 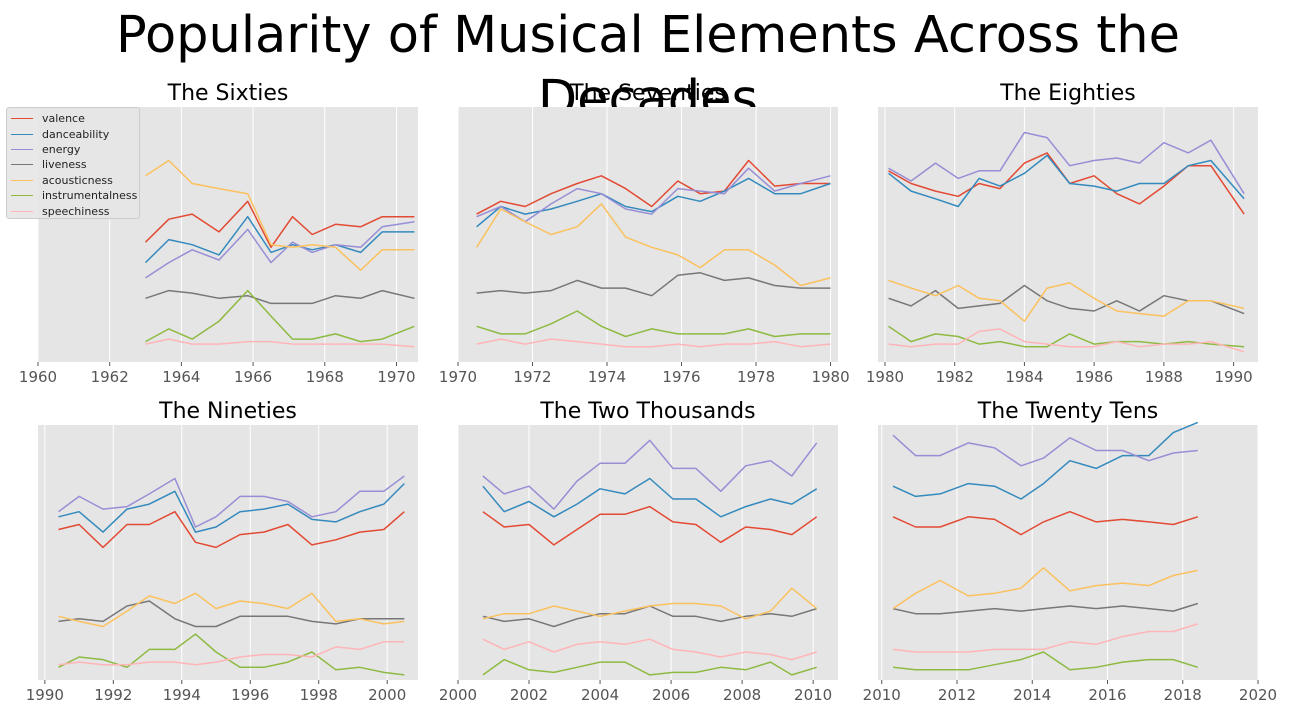 What do you see at coordinates (647, 93) in the screenshot?
I see `panel-title: The Seventies` at bounding box center [647, 93].